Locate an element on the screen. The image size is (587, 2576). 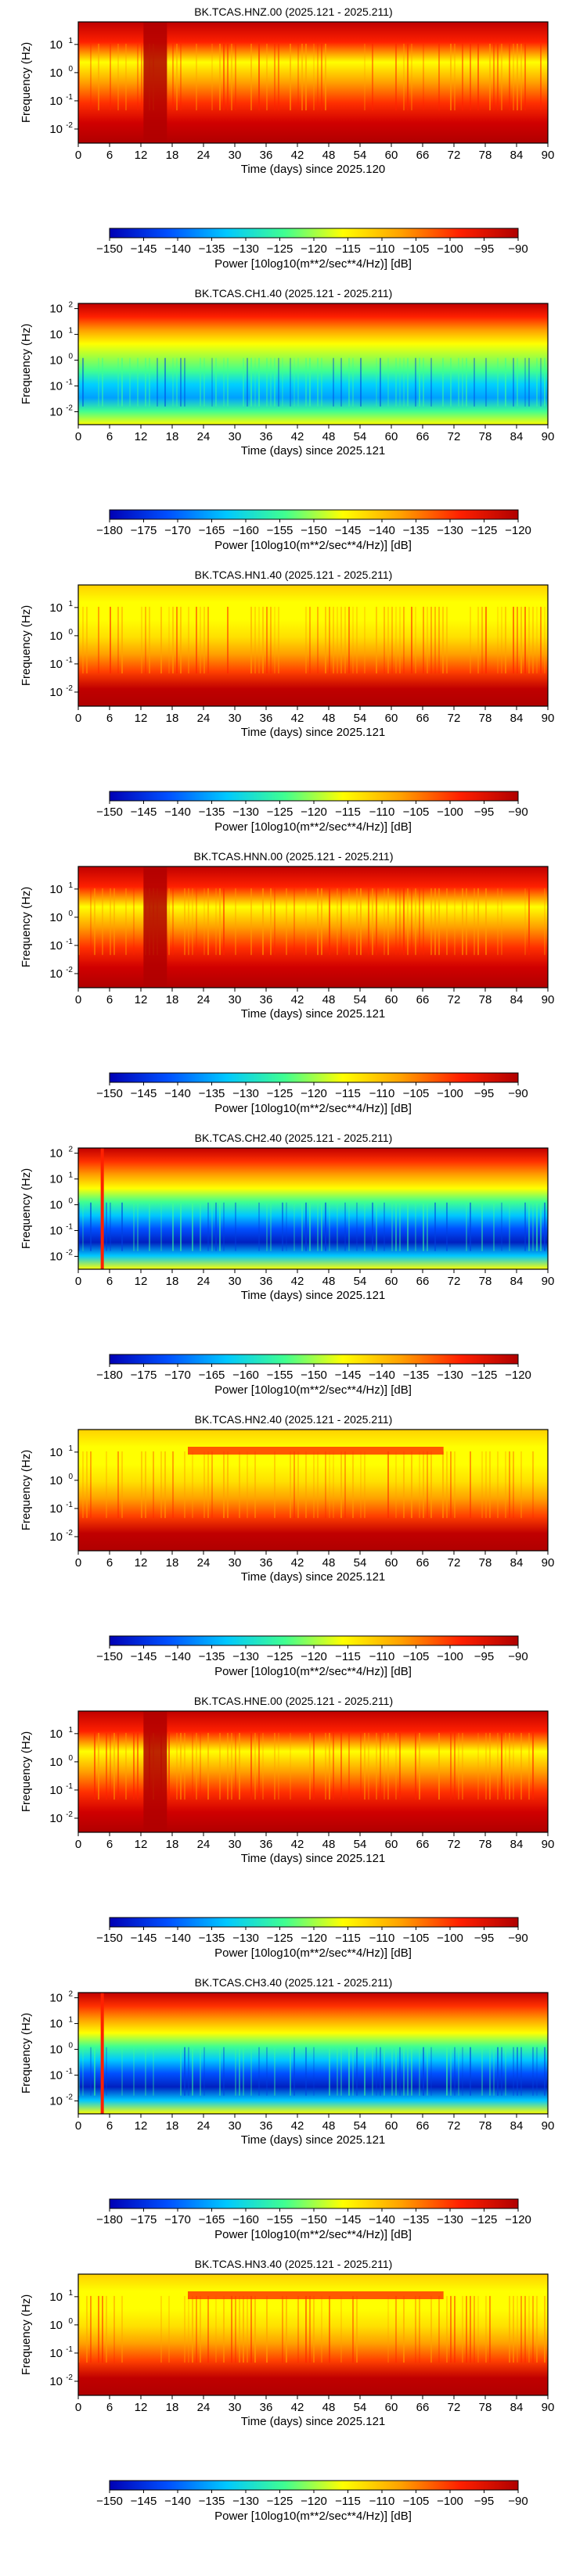
data-gap-band is located at coordinates (155, 1772).